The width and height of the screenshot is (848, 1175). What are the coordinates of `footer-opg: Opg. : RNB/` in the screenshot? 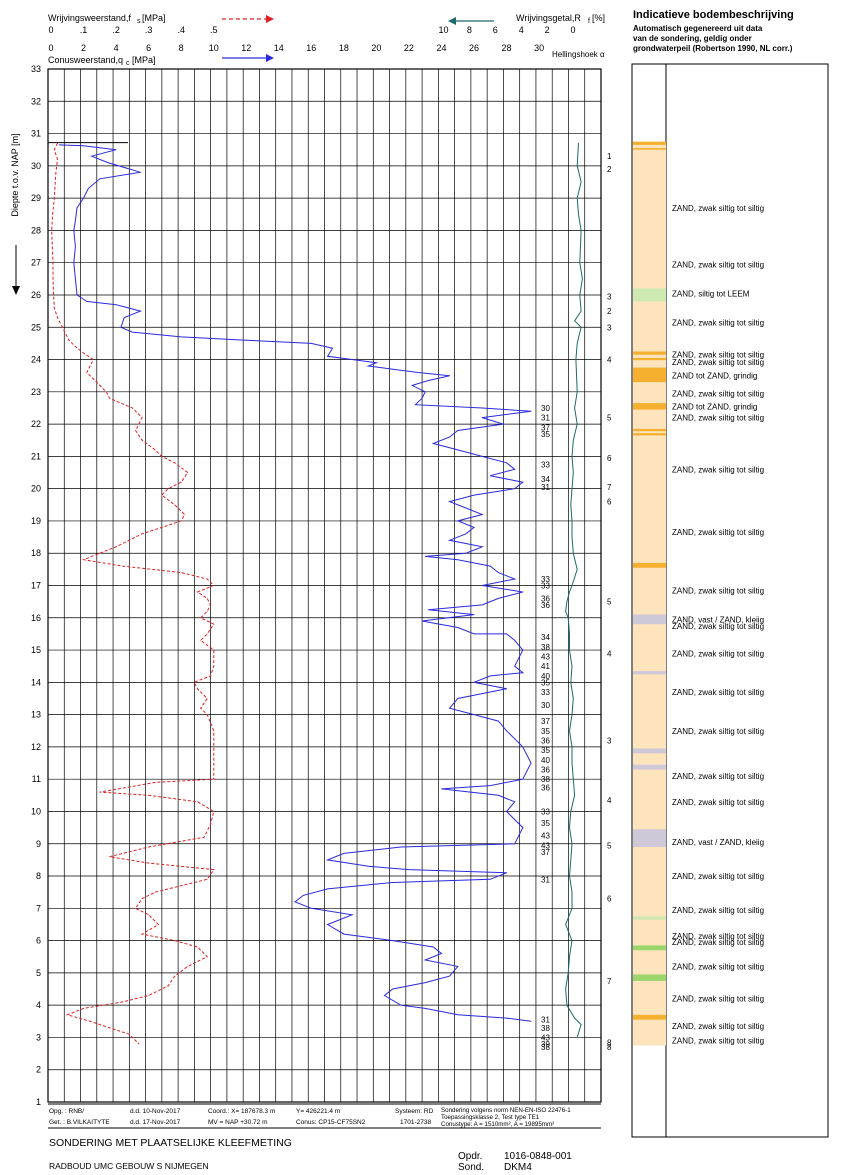 It's located at (66, 1111).